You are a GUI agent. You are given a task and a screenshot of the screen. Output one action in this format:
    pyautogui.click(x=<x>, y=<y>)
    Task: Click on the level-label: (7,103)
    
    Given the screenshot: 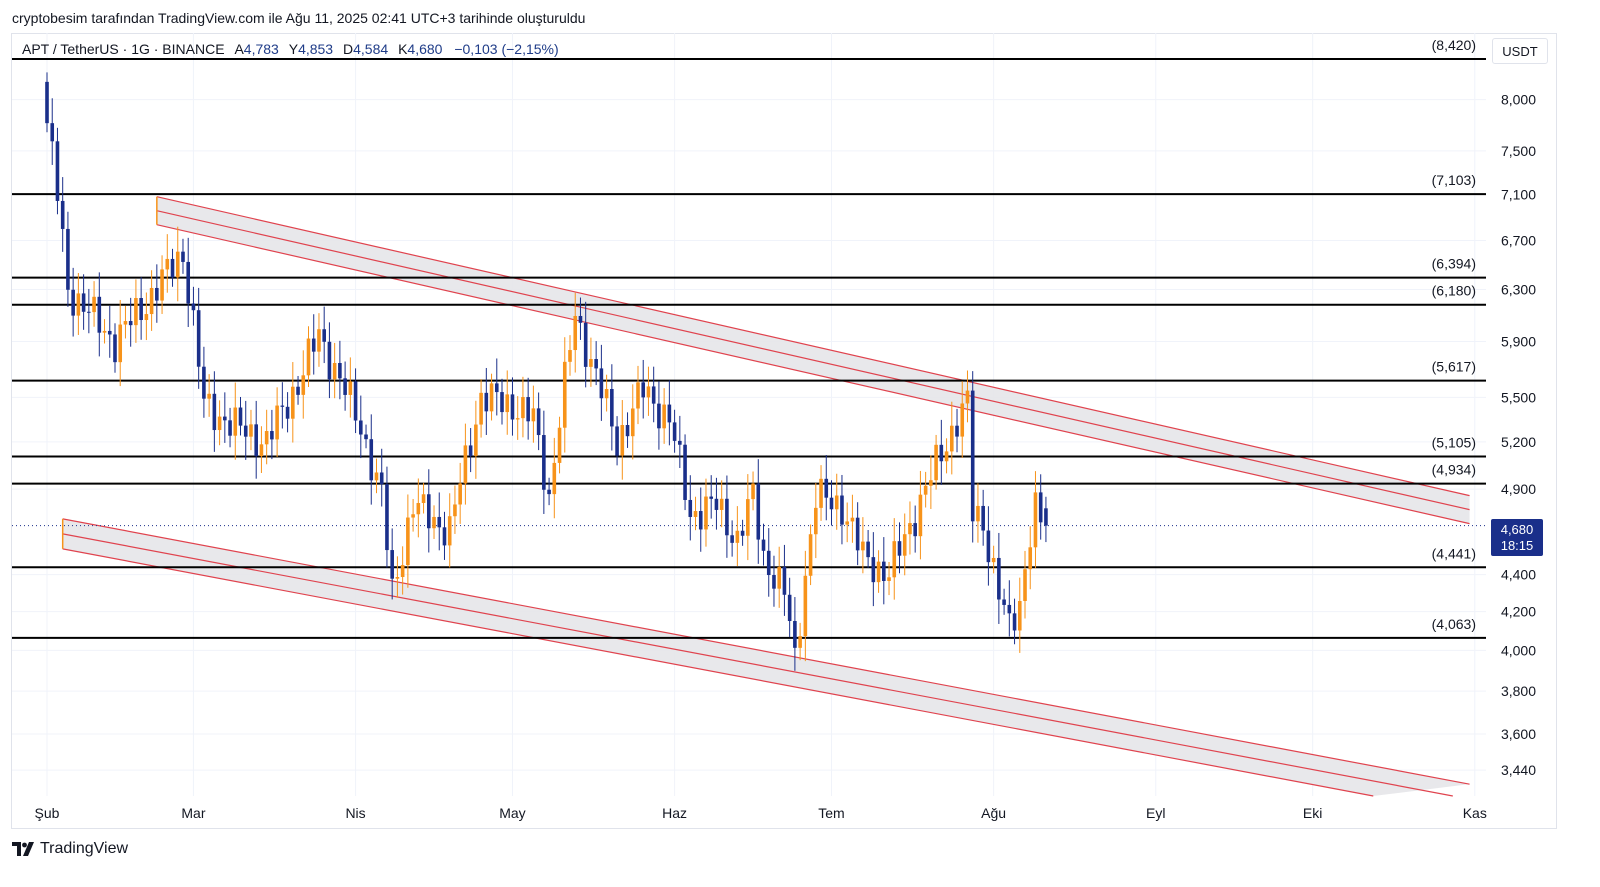 What is the action you would take?
    pyautogui.click(x=1454, y=180)
    